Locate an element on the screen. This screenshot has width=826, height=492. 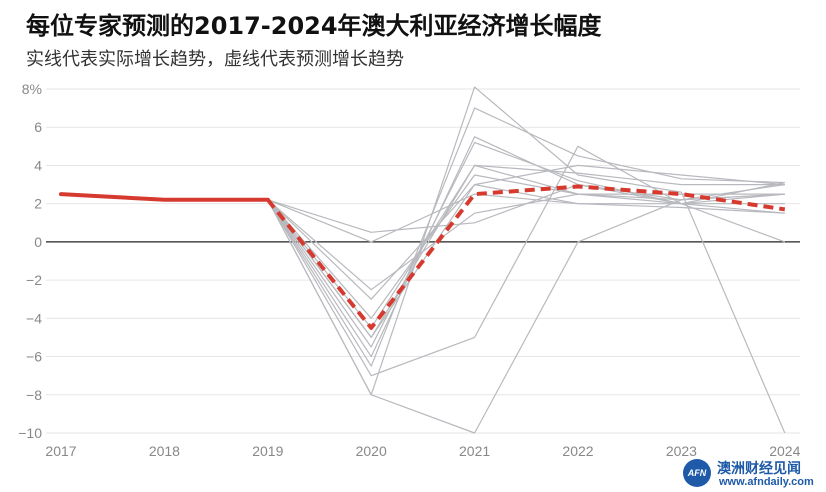
x-tick-label: 2020 is located at coordinates (371, 451).